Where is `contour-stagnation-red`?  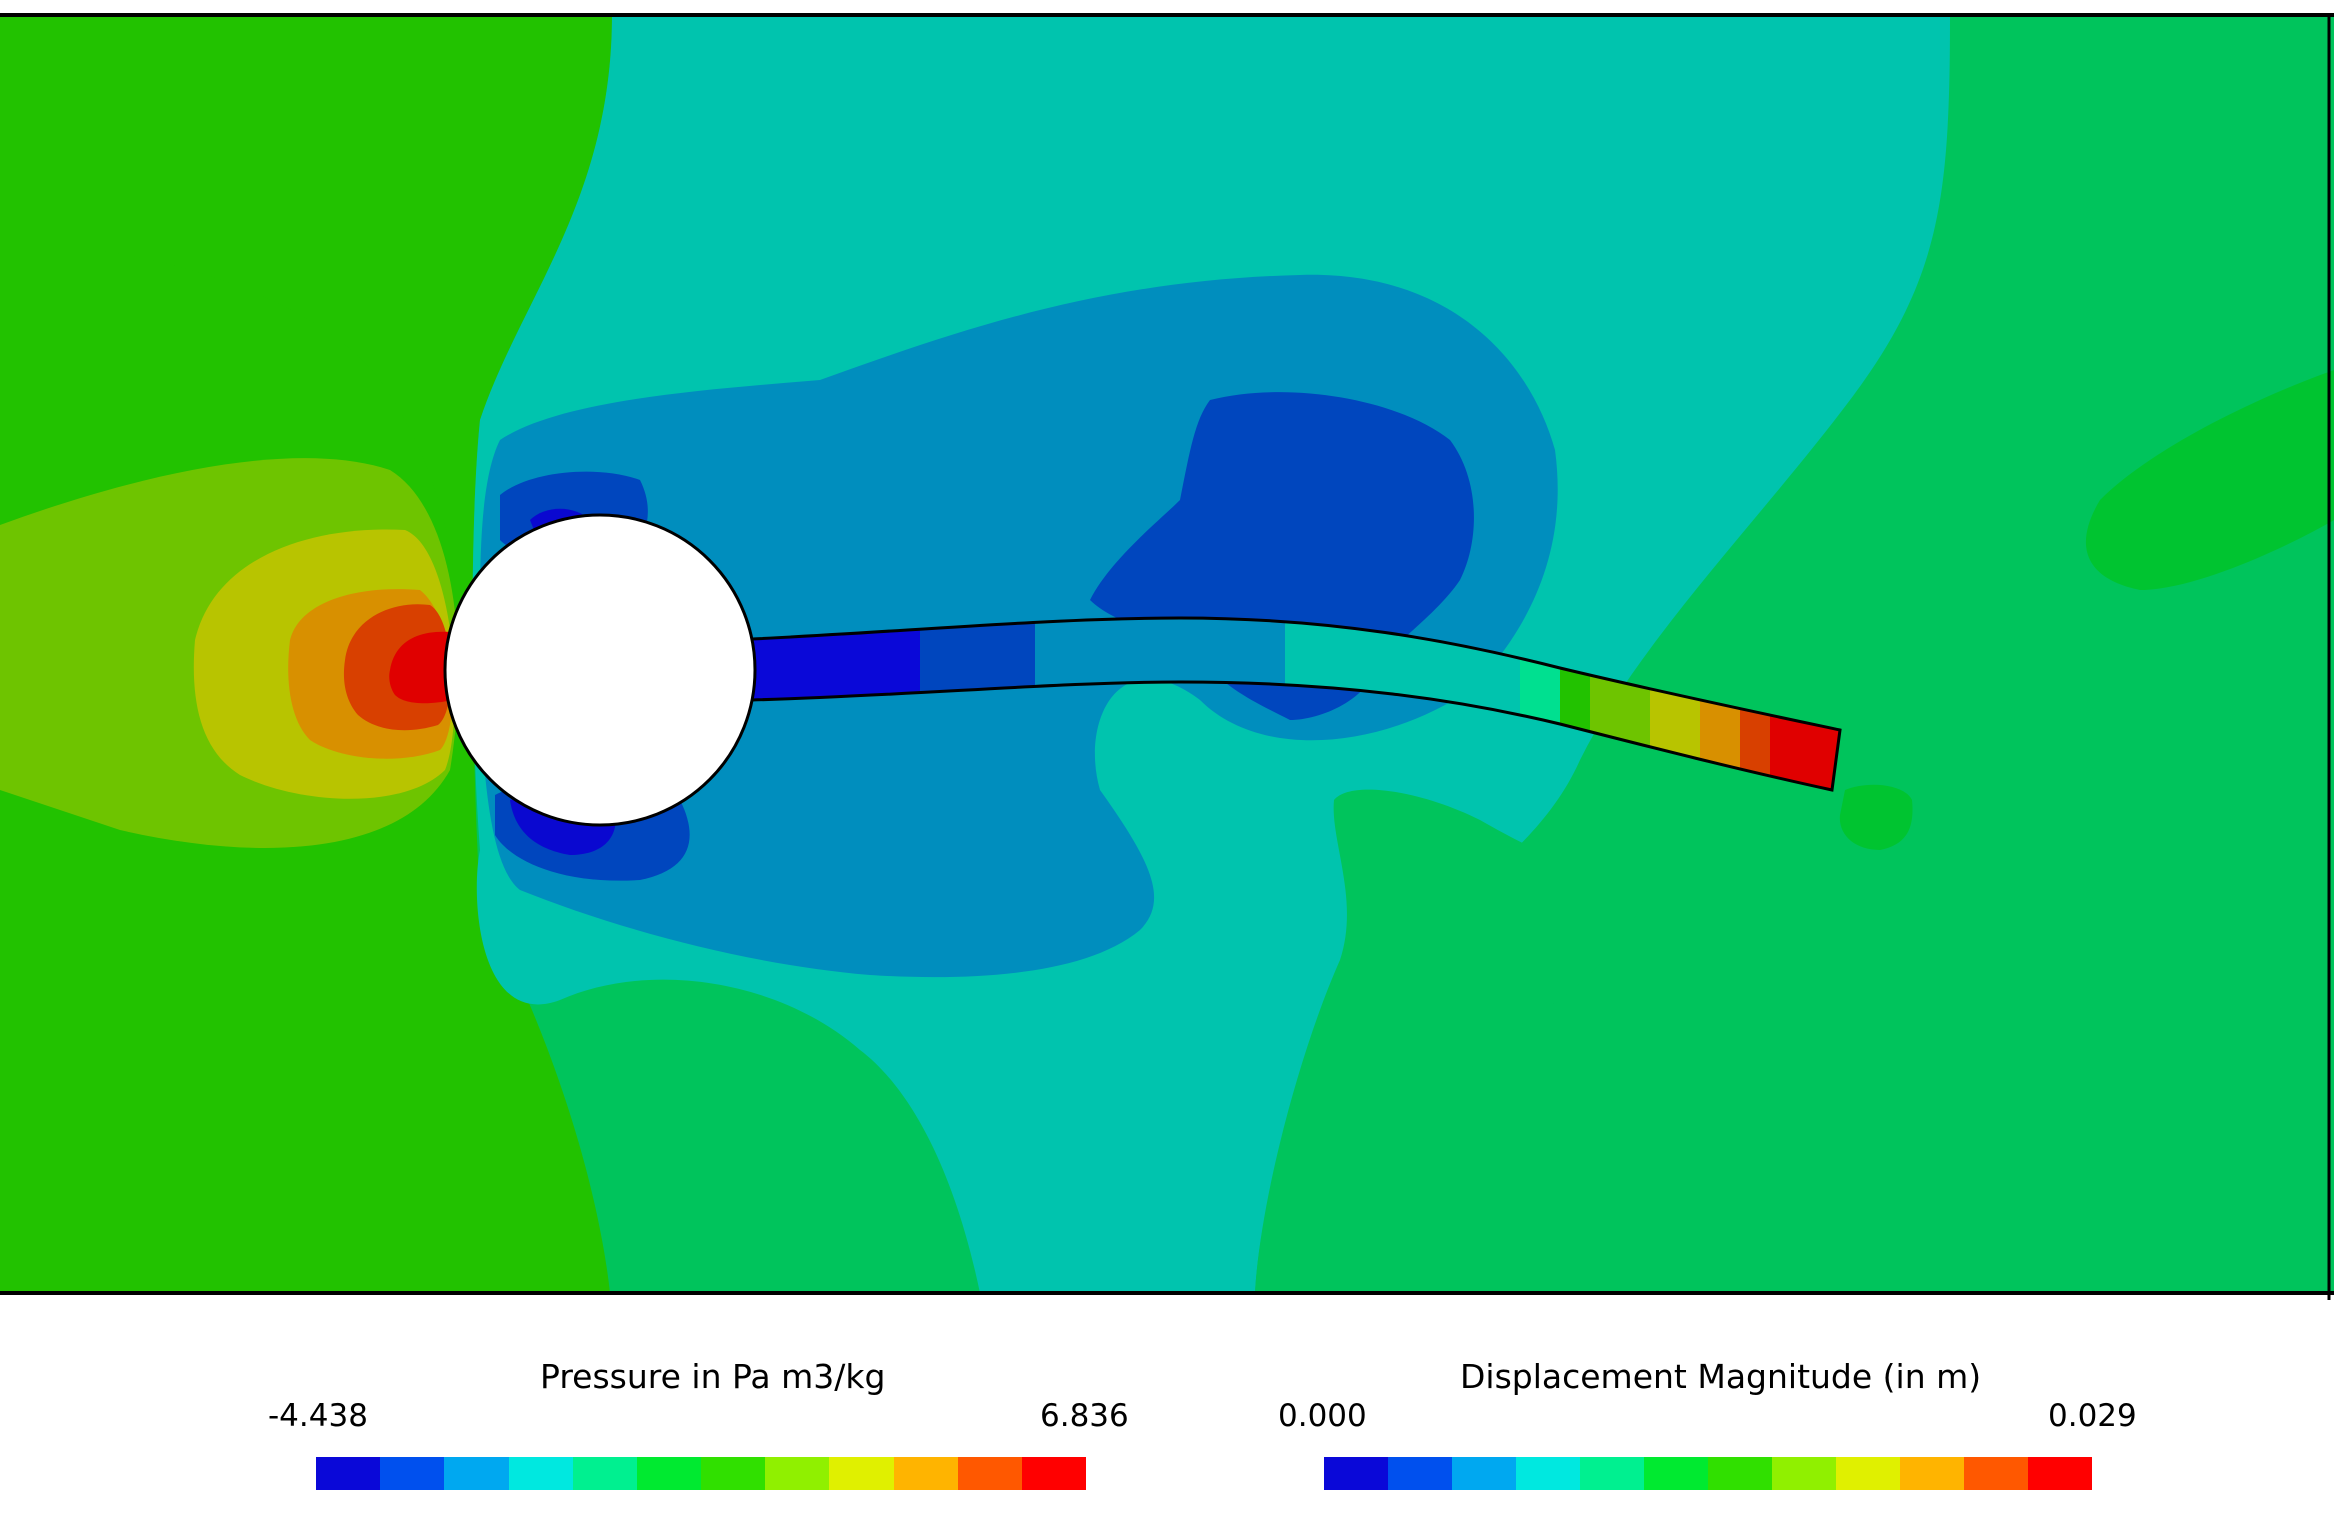
contour-stagnation-red is located at coordinates (420, 667).